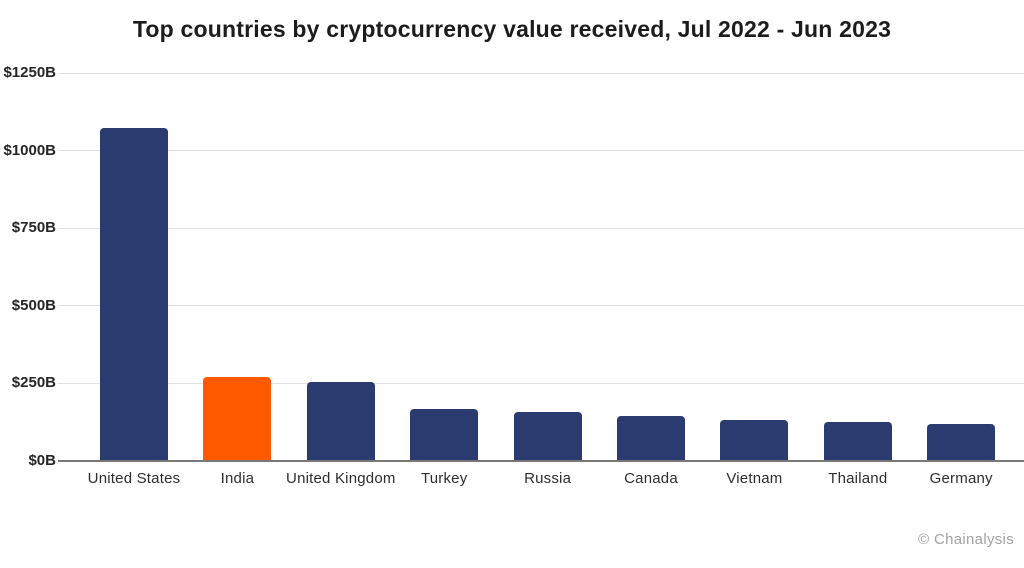 Image resolution: width=1024 pixels, height=568 pixels. What do you see at coordinates (33, 305) in the screenshot?
I see `y-axis-tick-label: $500B` at bounding box center [33, 305].